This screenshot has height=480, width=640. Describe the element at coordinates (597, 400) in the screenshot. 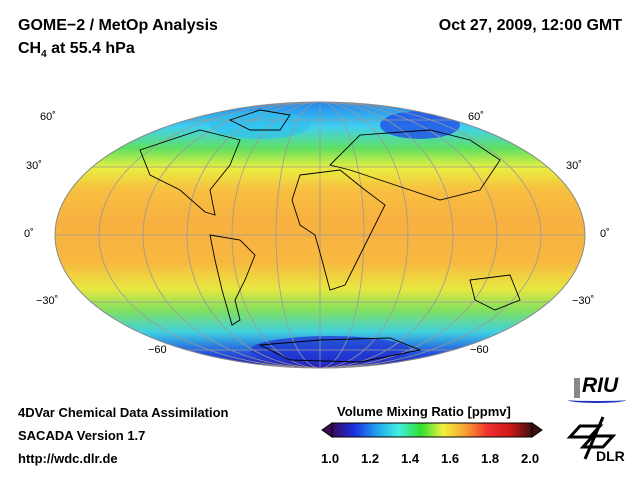

I see `wave-icon` at that location.